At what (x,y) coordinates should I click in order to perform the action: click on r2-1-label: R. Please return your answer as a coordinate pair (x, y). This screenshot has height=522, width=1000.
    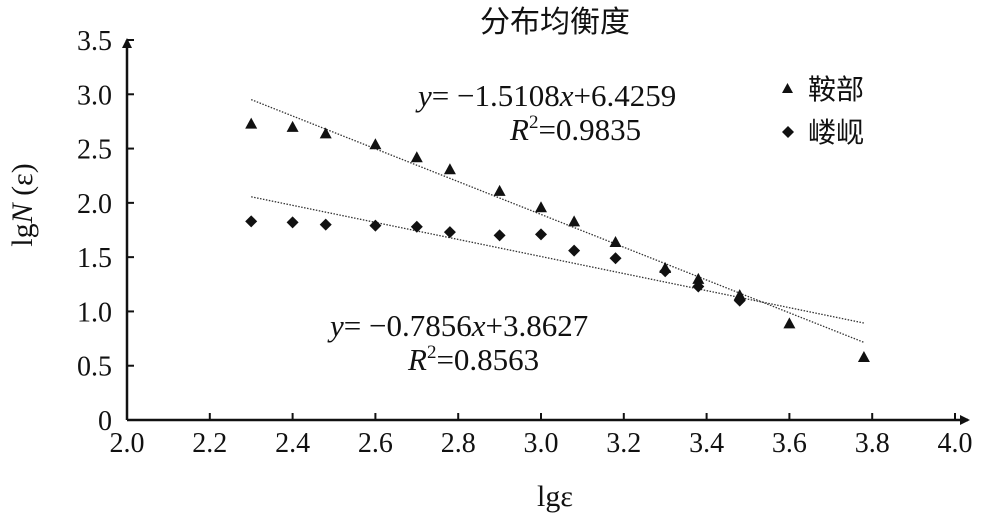
    Looking at the image, I should click on (519, 129).